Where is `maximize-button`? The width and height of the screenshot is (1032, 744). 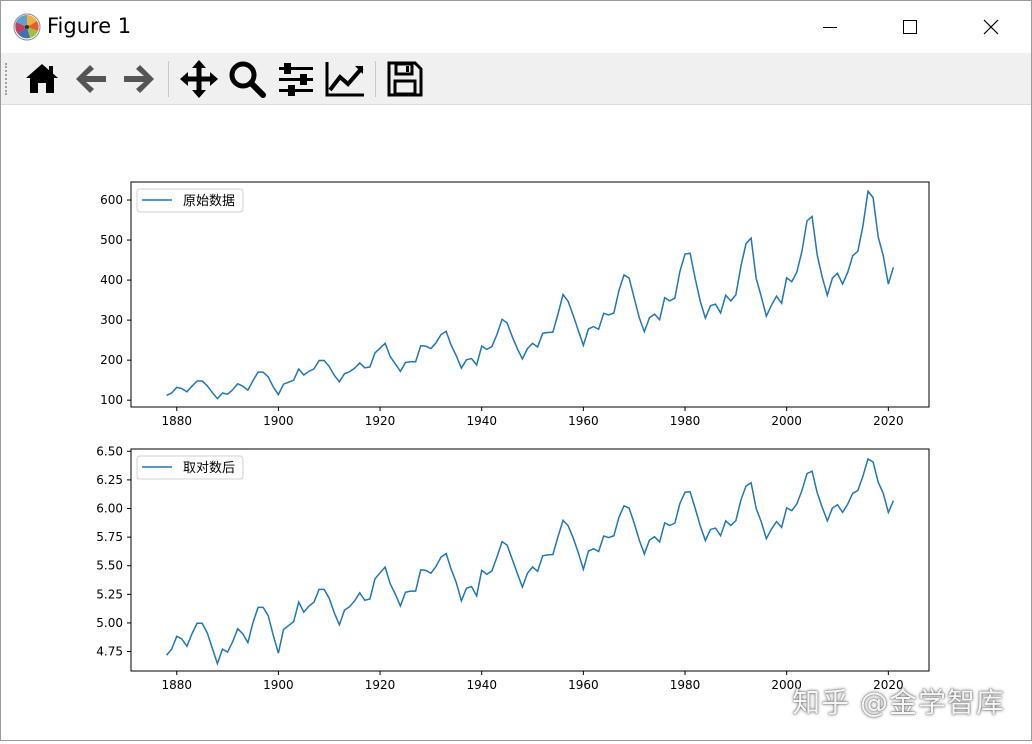 maximize-button is located at coordinates (910, 27).